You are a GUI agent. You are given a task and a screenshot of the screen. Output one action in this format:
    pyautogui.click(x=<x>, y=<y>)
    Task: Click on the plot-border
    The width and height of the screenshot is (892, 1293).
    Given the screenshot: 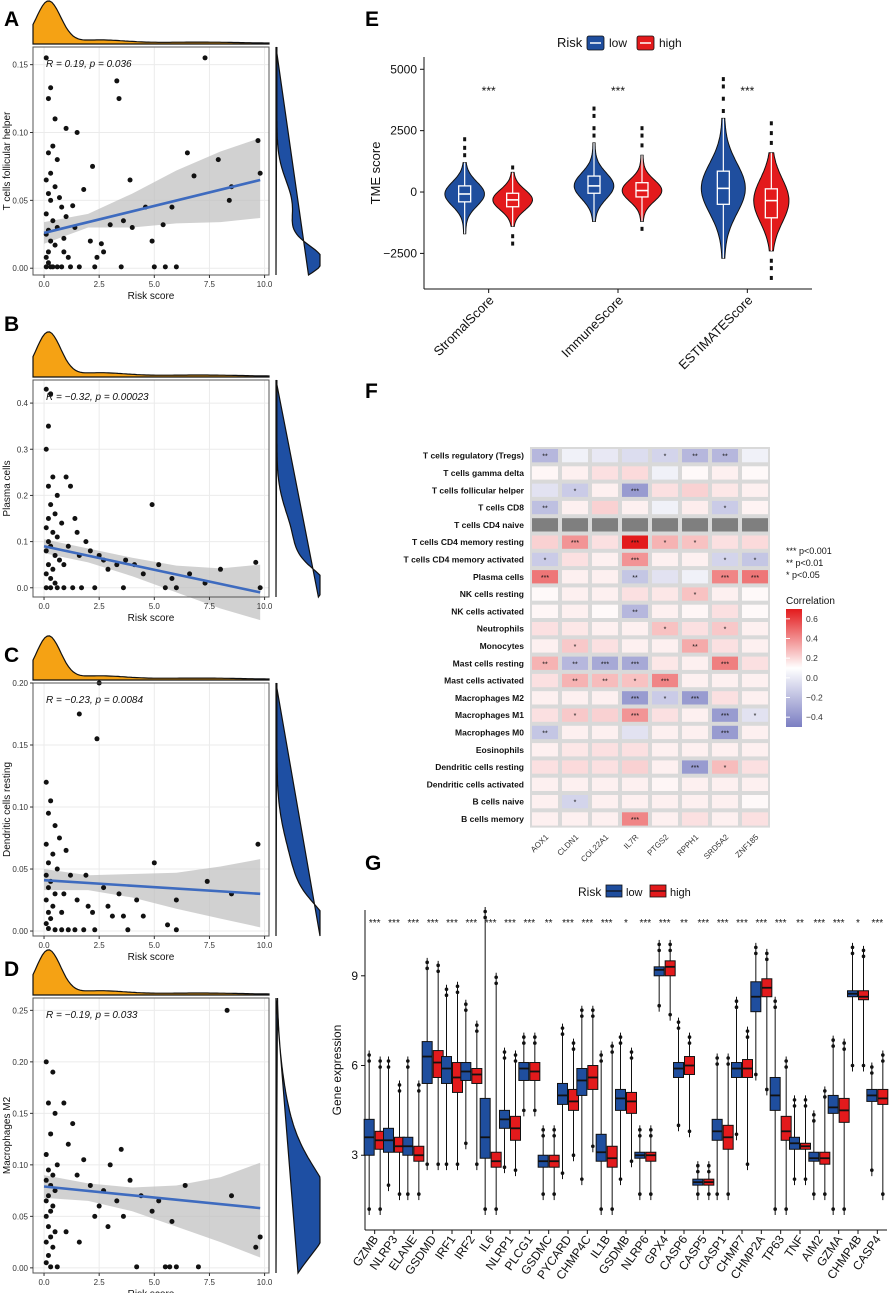 What is the action you would take?
    pyautogui.click(x=151, y=809)
    